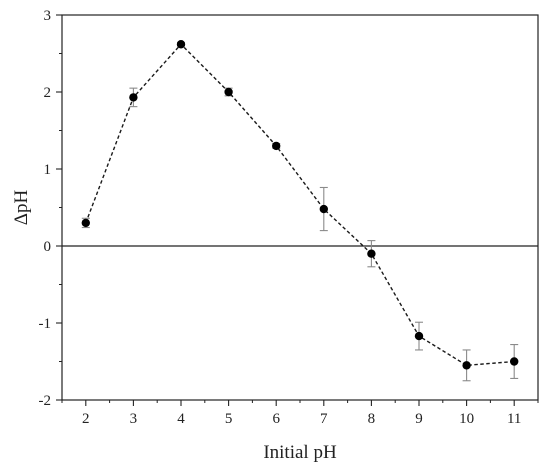  Describe the element at coordinates (300, 452) in the screenshot. I see `x-axis-label: Initial pH` at that location.